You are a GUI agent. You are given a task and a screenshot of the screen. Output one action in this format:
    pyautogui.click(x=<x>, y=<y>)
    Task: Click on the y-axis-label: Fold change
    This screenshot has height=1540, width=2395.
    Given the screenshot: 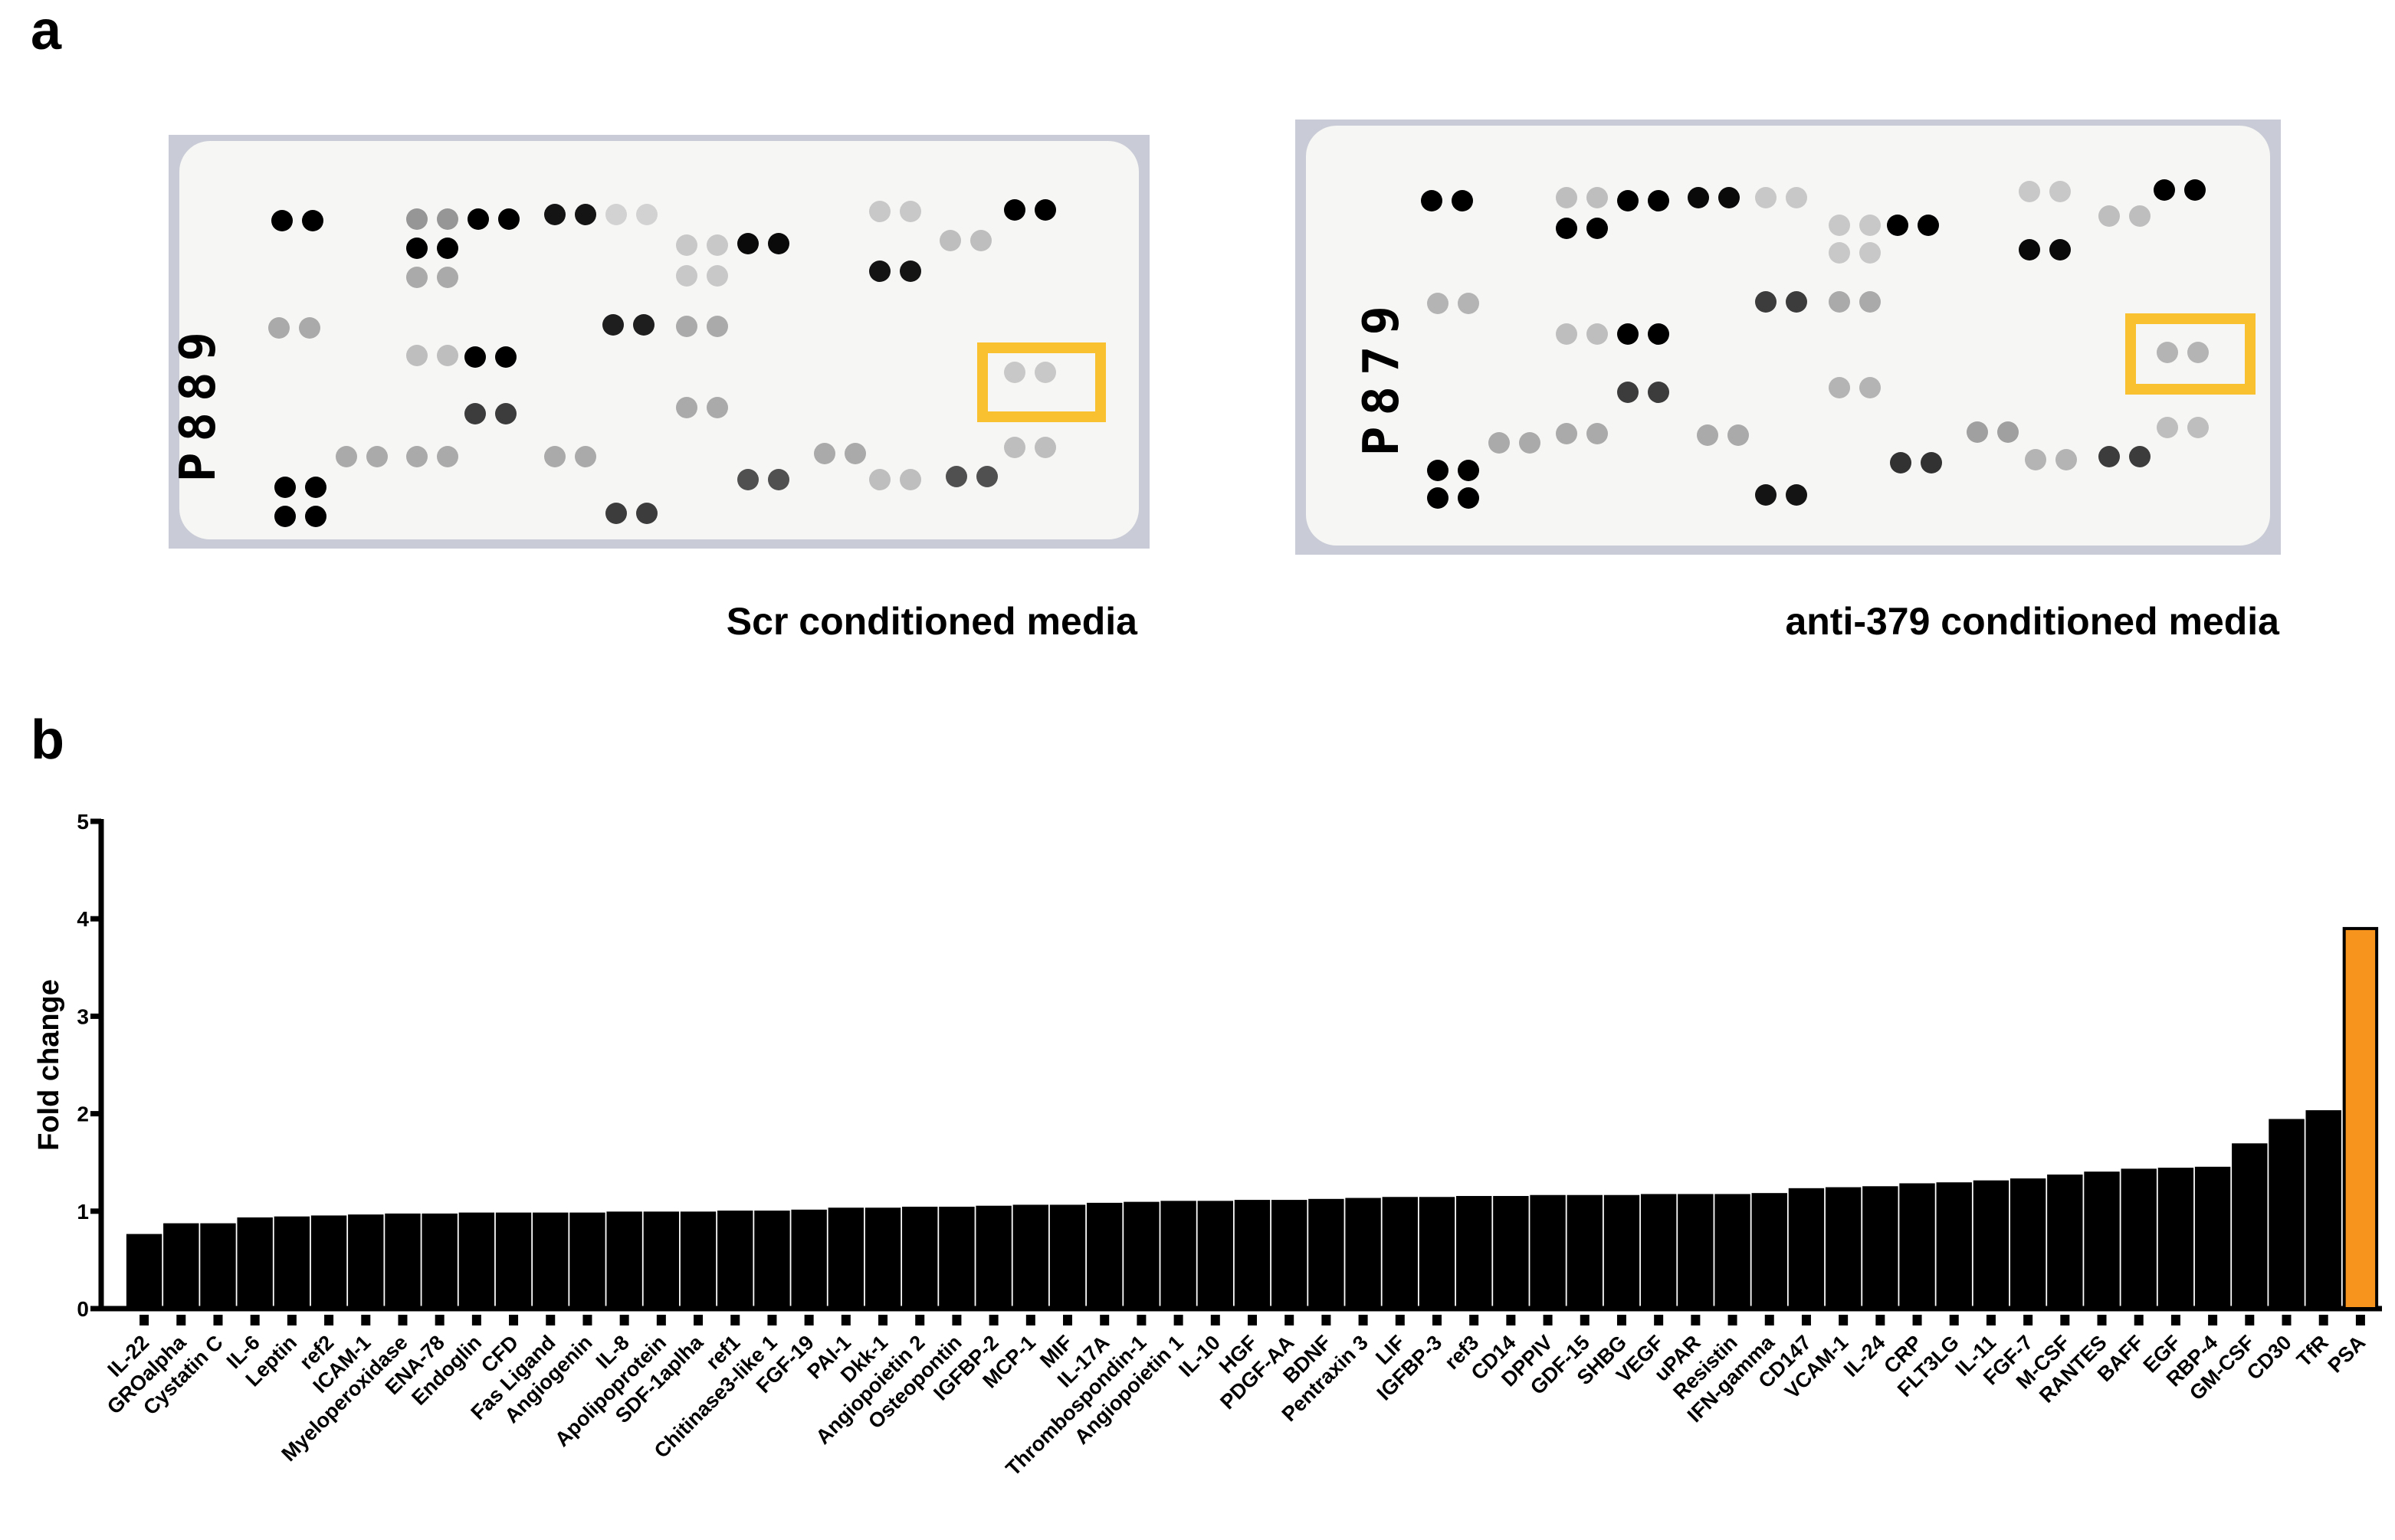 What is the action you would take?
    pyautogui.click(x=49, y=1065)
    